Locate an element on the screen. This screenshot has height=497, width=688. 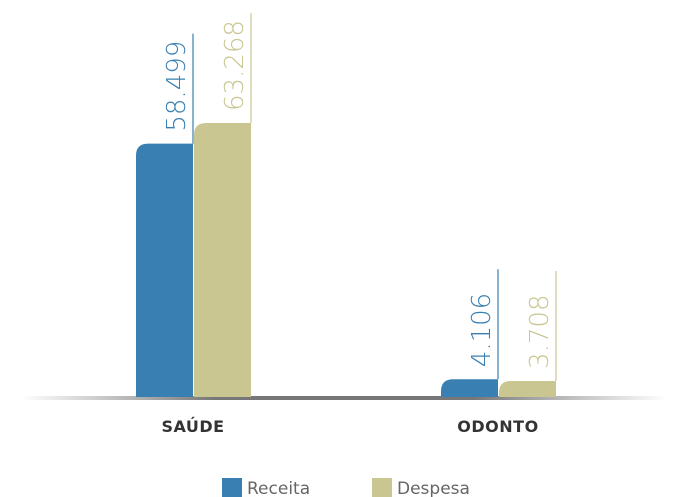
legend-label: Receita is located at coordinates (278, 488).